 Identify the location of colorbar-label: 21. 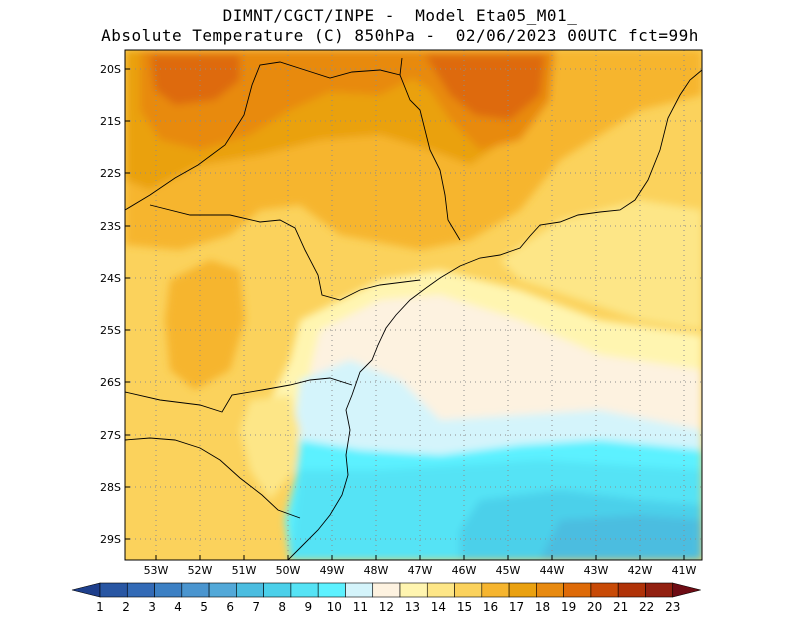
(620, 607).